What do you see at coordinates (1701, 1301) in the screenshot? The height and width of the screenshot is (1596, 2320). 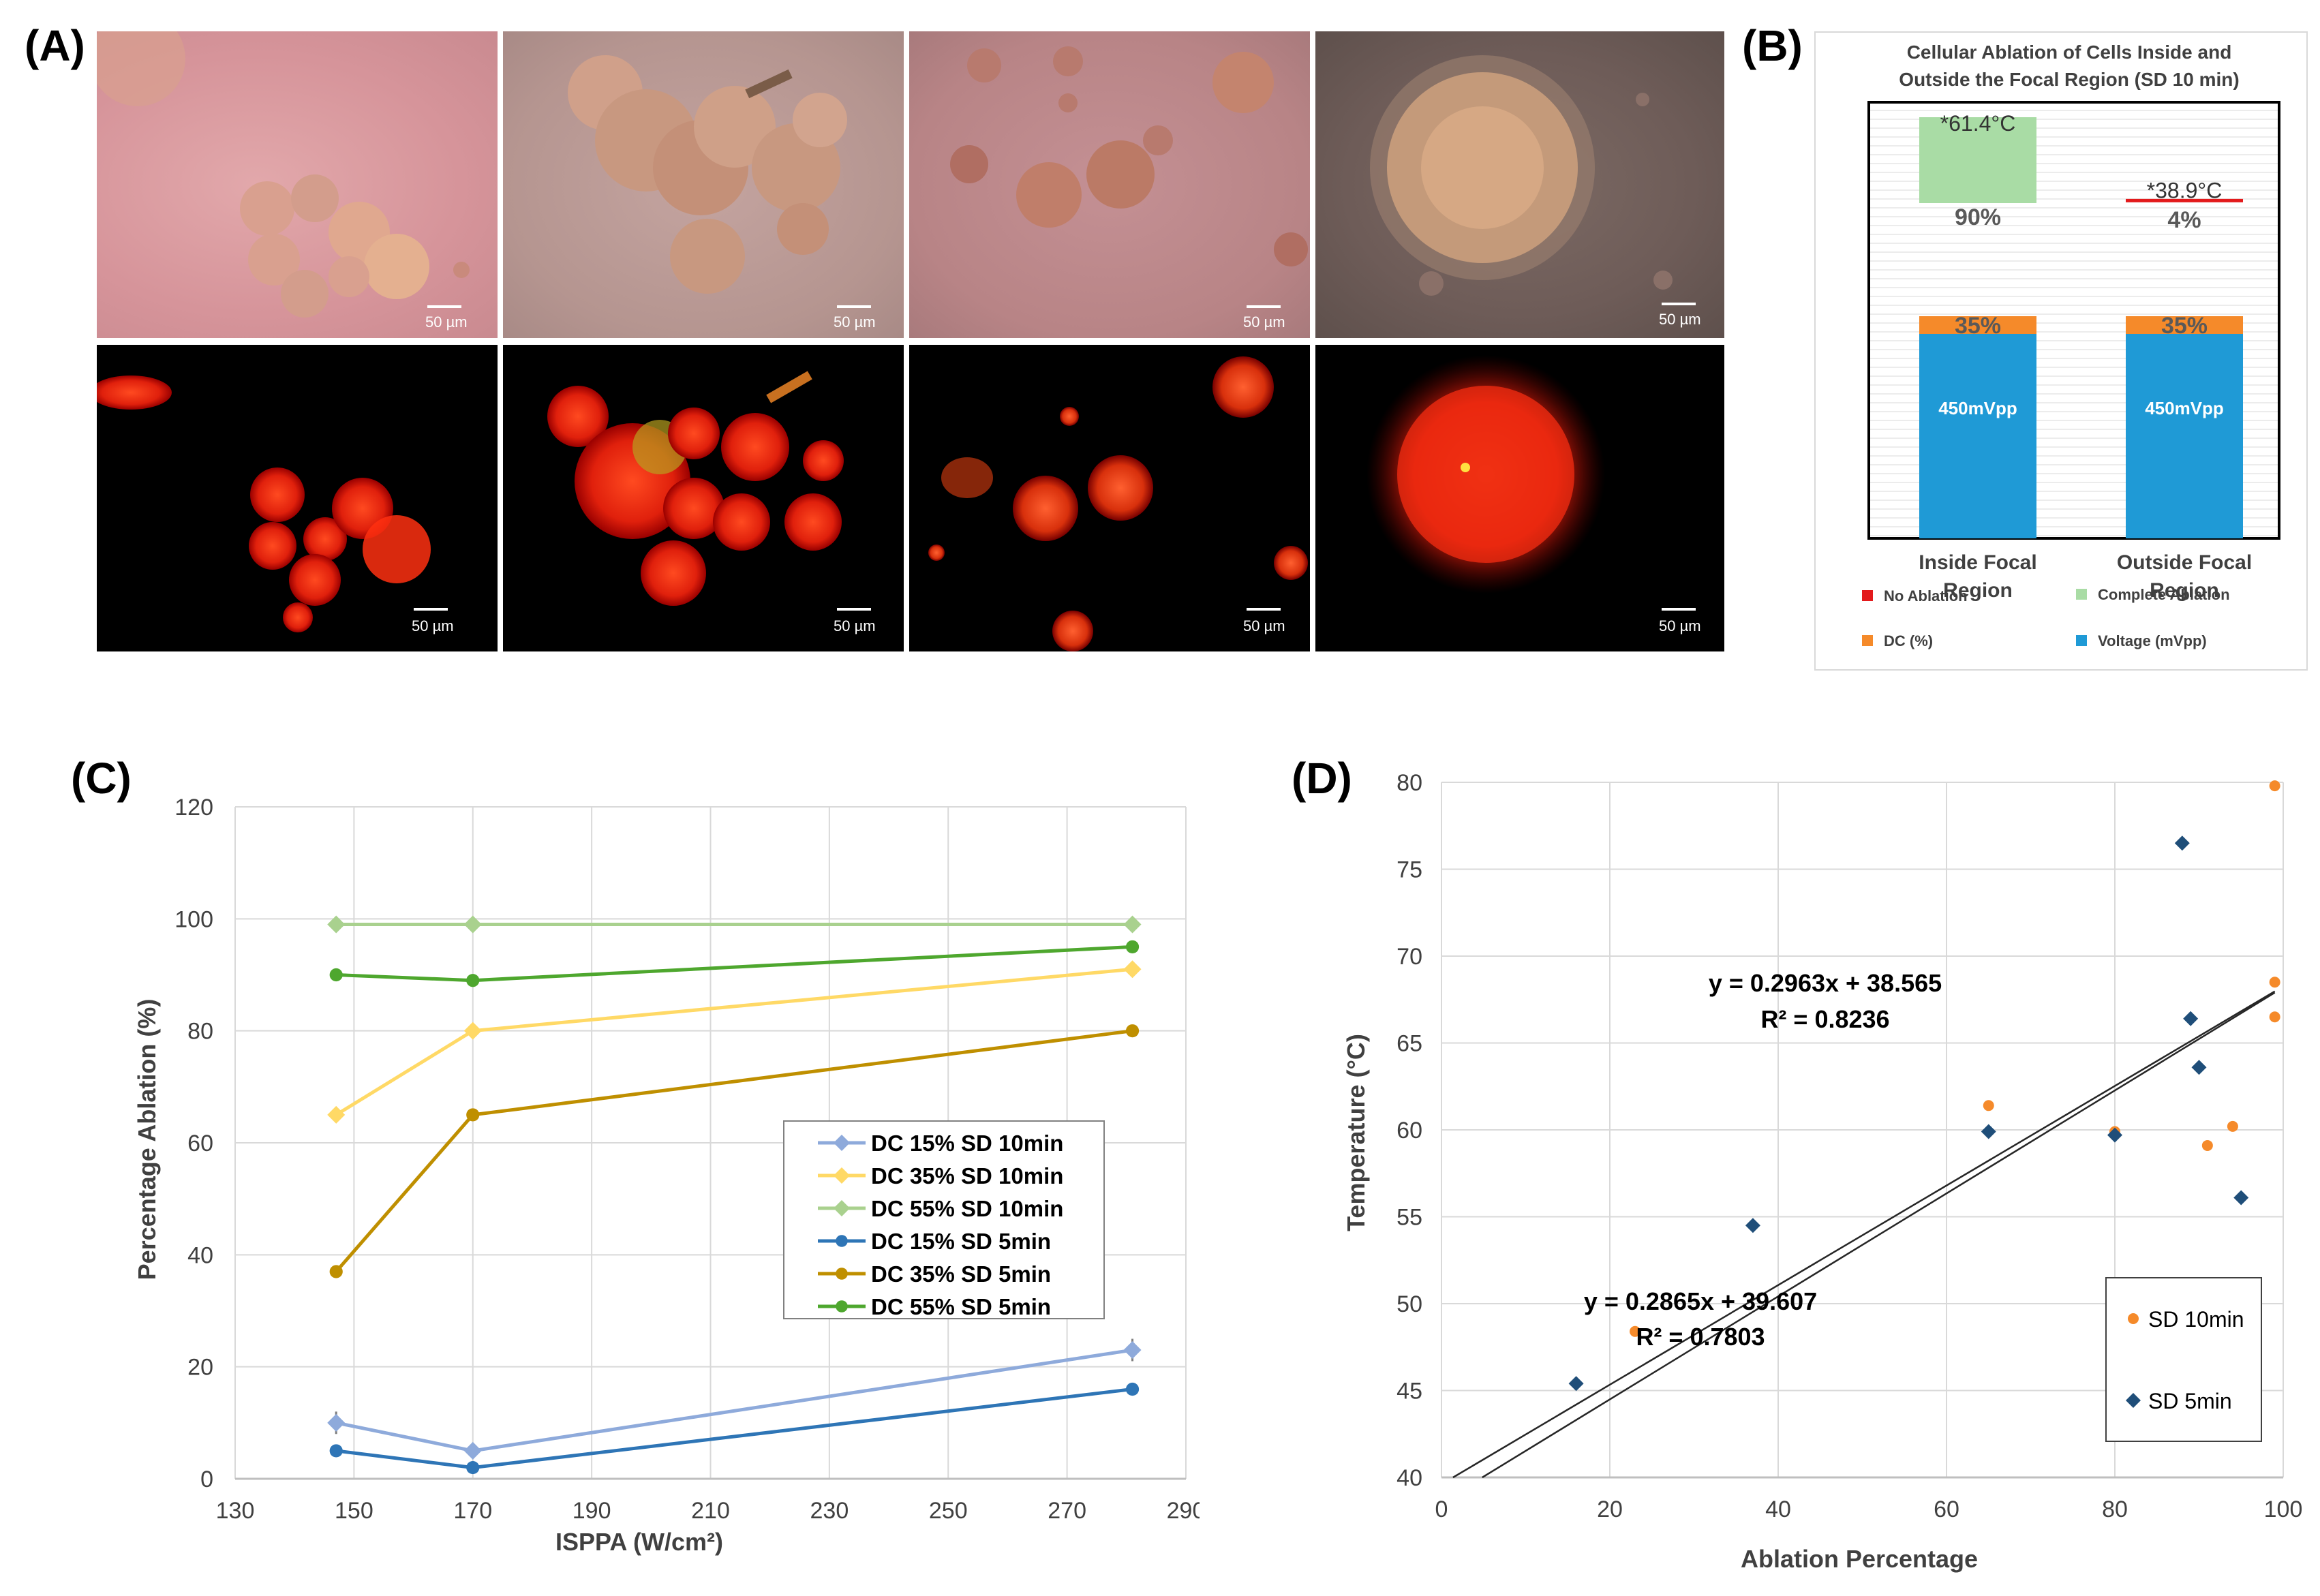 I see `chart-d-equation-sd5: y = 0.2865x + 39.607` at bounding box center [1701, 1301].